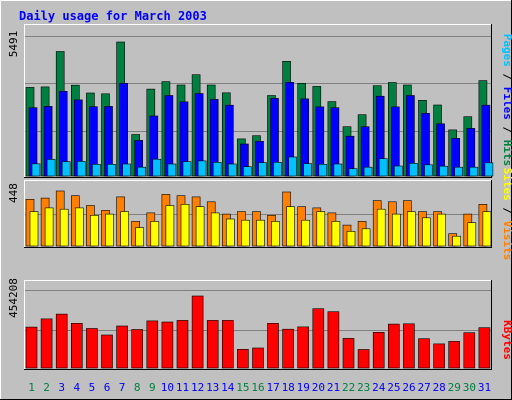 Image resolution: width=512 pixels, height=400 pixels. Describe the element at coordinates (92, 387) in the screenshot. I see `x-tick-label-day-5: 5` at that location.